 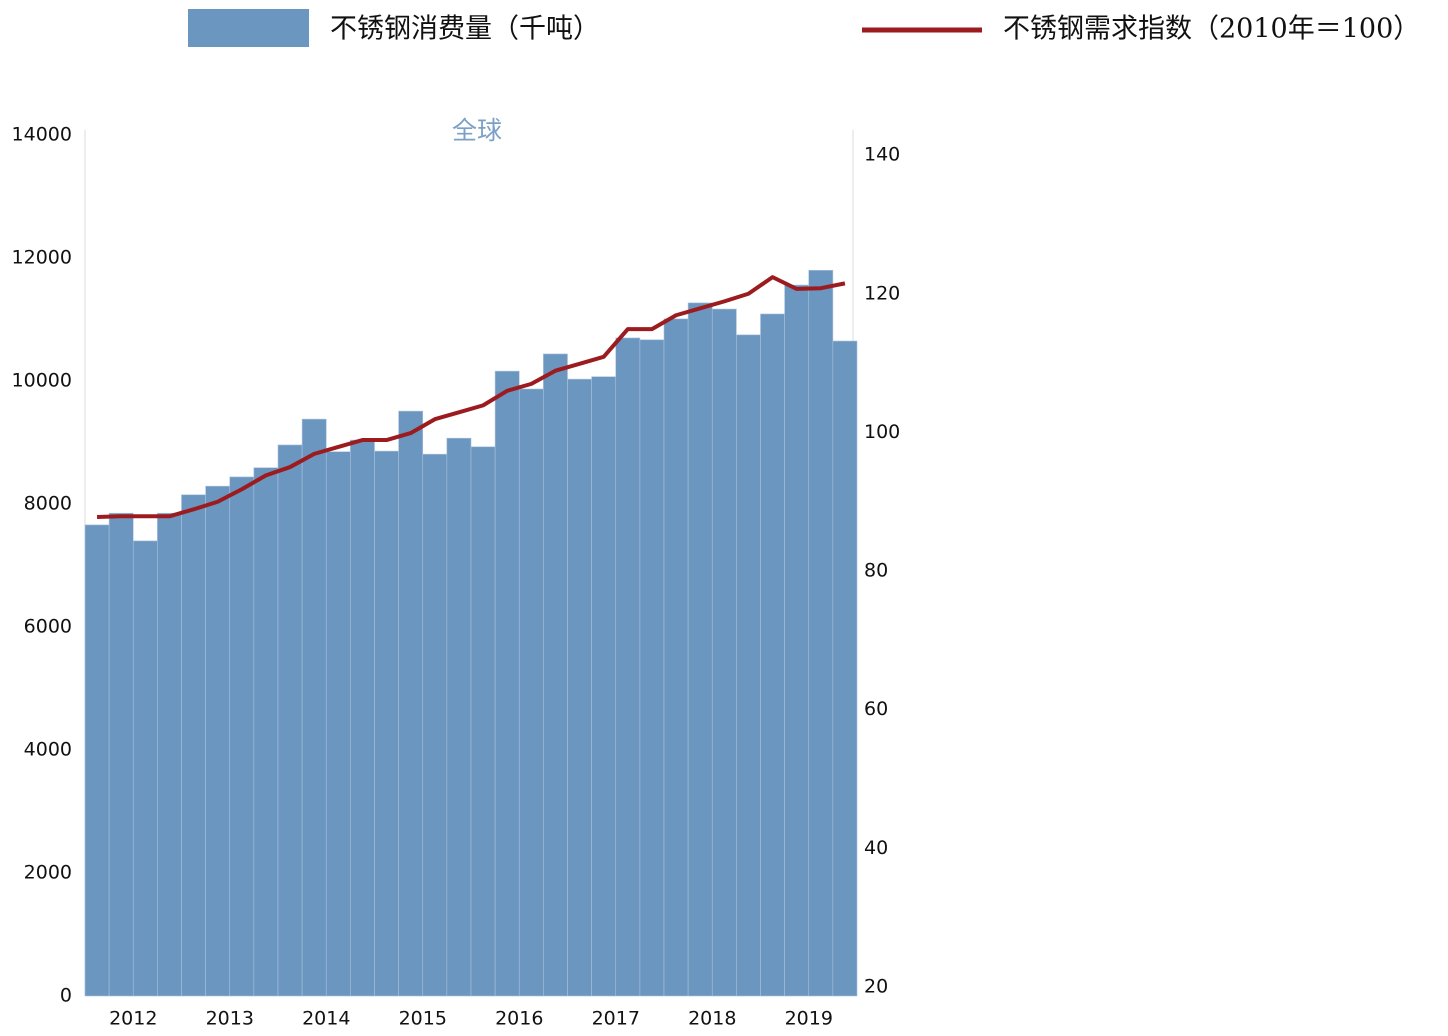 I want to click on y2-tick-label: 140, so click(x=882, y=155).